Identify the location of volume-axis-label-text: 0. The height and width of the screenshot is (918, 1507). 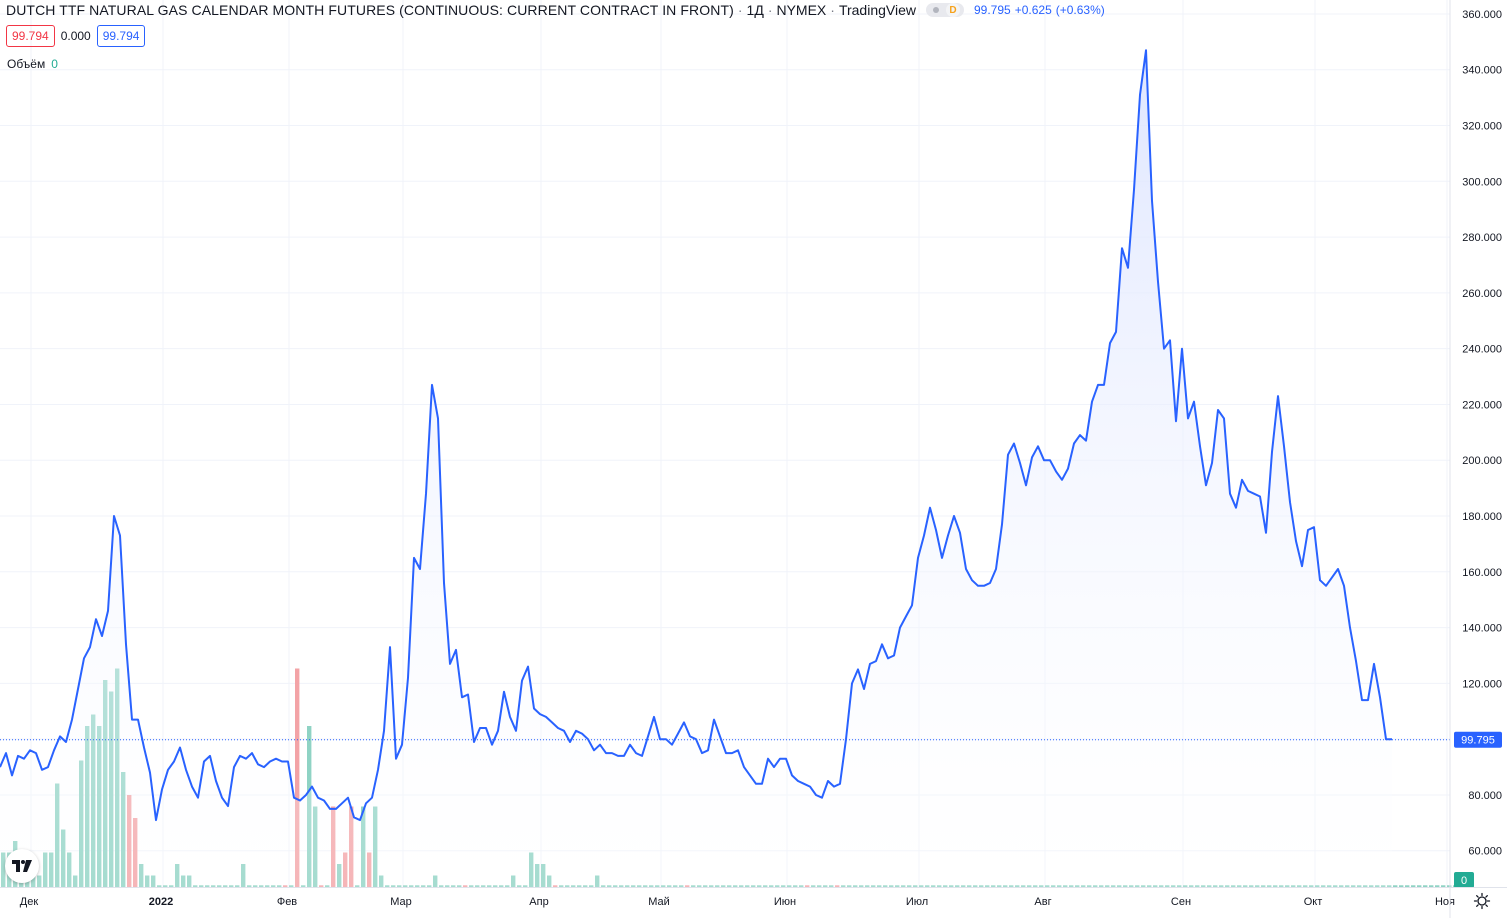
(1464, 881).